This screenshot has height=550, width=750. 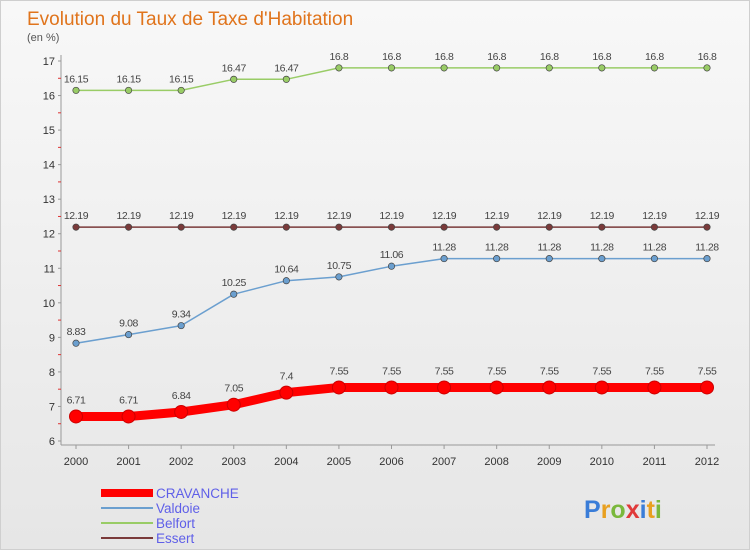 What do you see at coordinates (651, 510) in the screenshot?
I see `logo-letter: t` at bounding box center [651, 510].